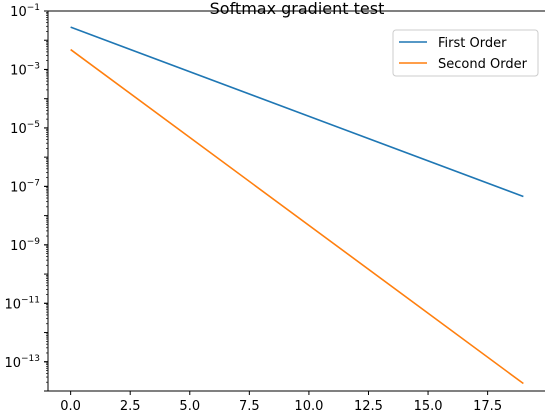 This screenshot has width=545, height=415. I want to click on y-axis: 10⁻¹ 10⁻³ 10⁻⁵ 10⁻⁷ 10⁻⁹ 10⁻¹¹ 10⁻¹³, so click(26, 197).